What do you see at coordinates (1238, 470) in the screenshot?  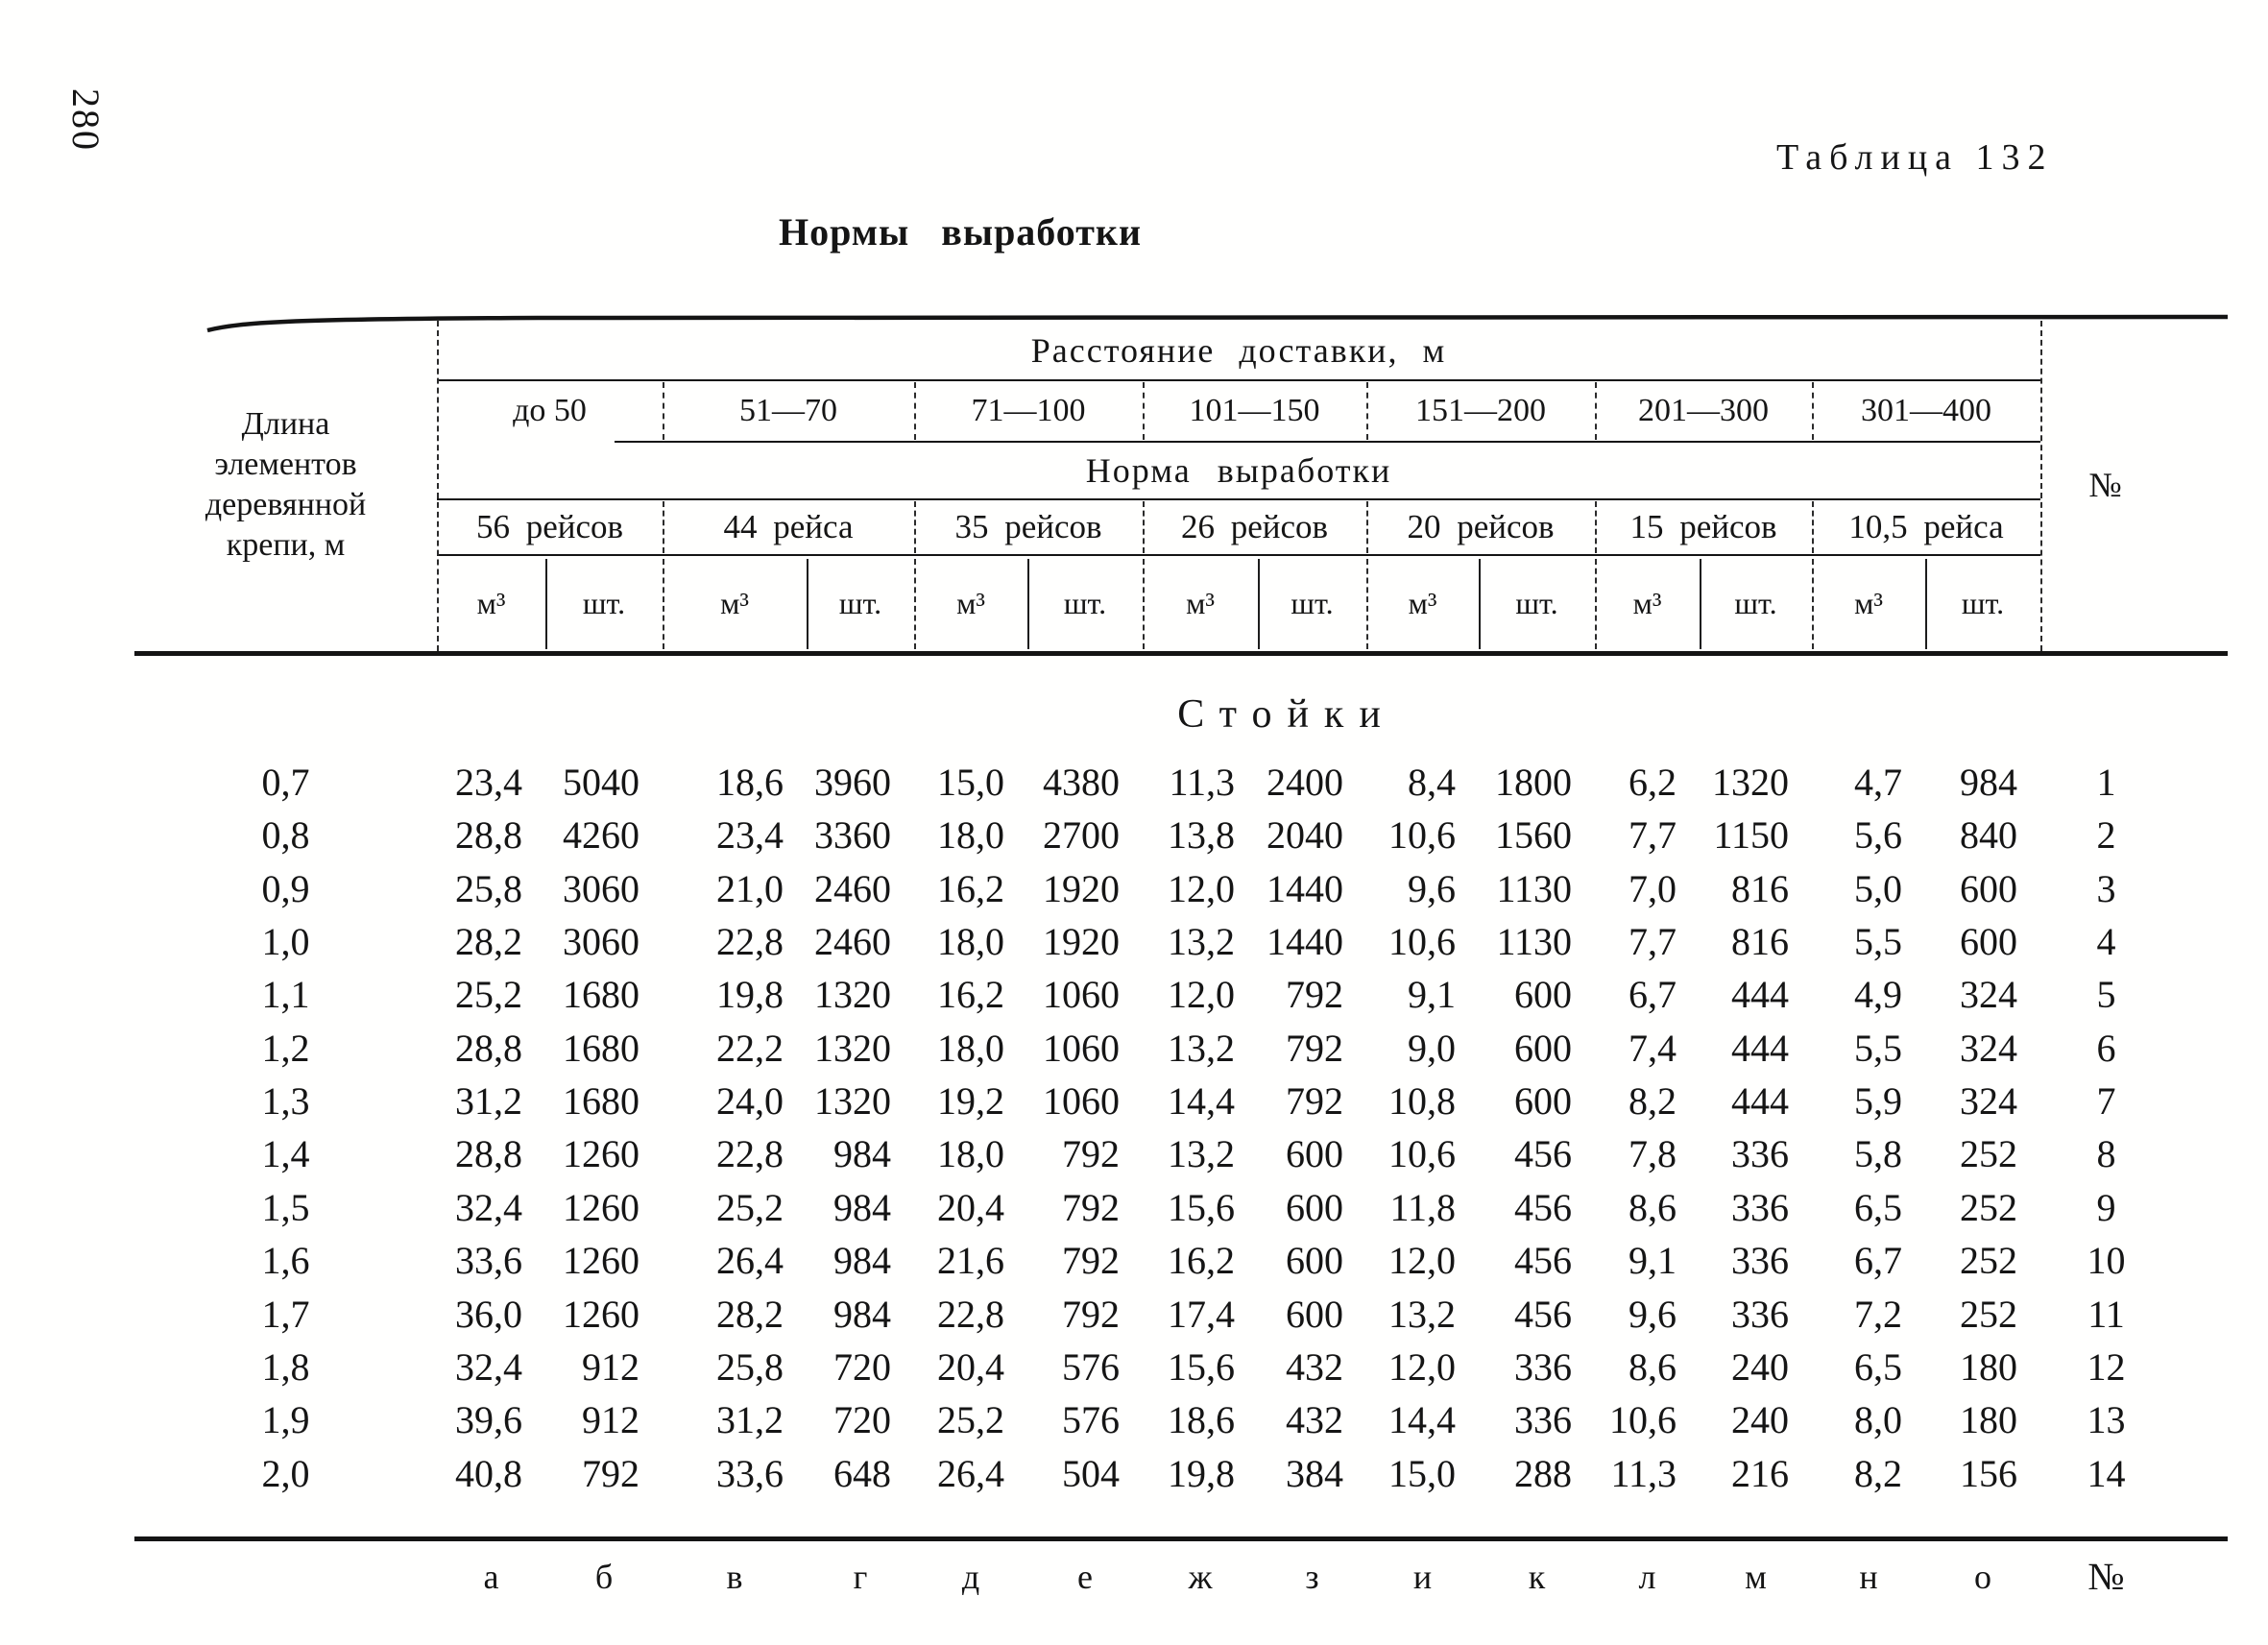 I see `norm-header: Норма выработки` at bounding box center [1238, 470].